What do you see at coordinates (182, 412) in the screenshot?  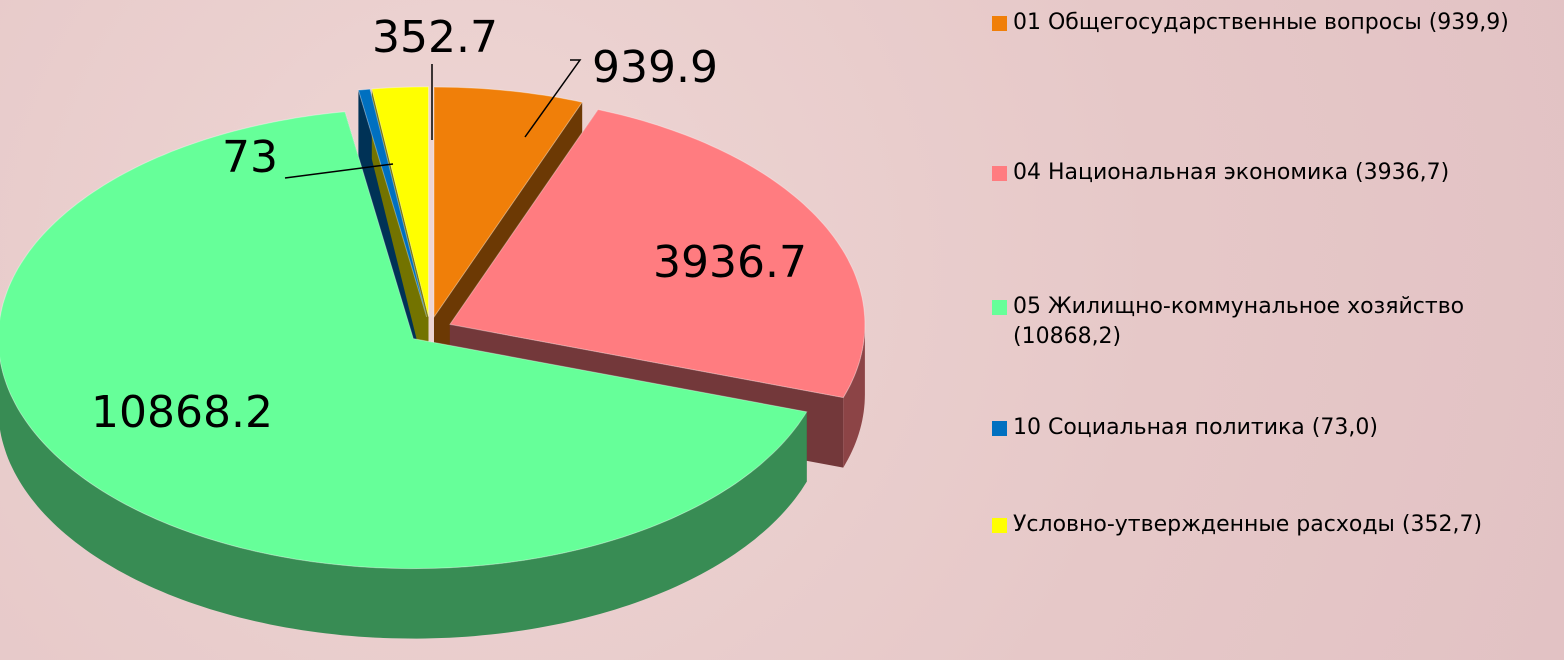 I see `data-label: 10868.2` at bounding box center [182, 412].